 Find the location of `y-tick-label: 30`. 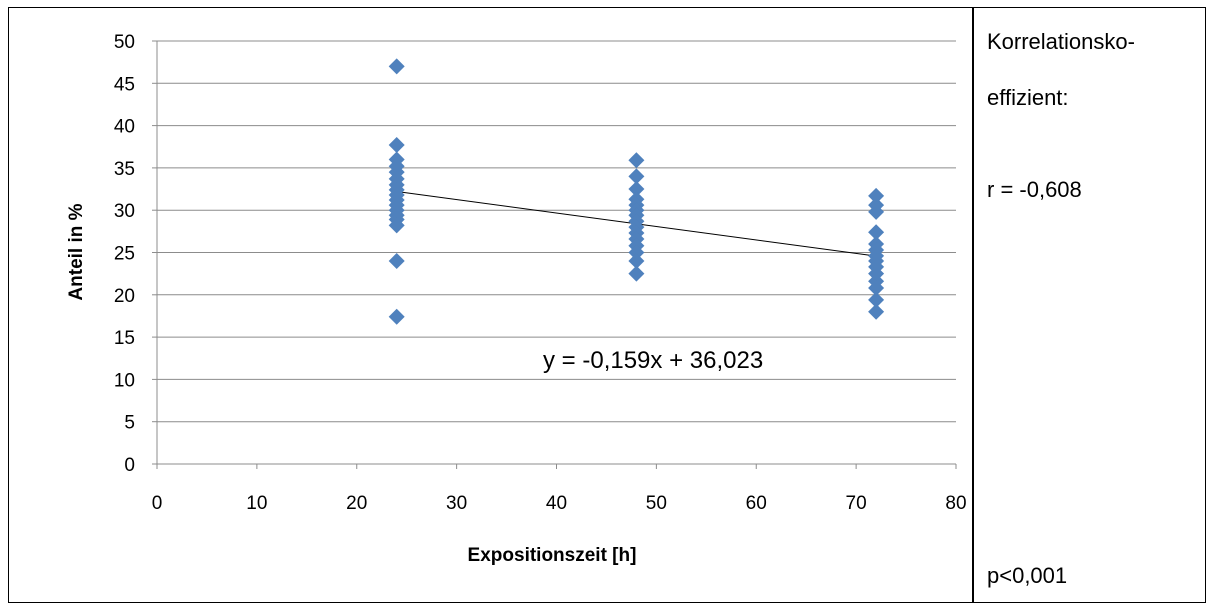

y-tick-label: 30 is located at coordinates (124, 211).